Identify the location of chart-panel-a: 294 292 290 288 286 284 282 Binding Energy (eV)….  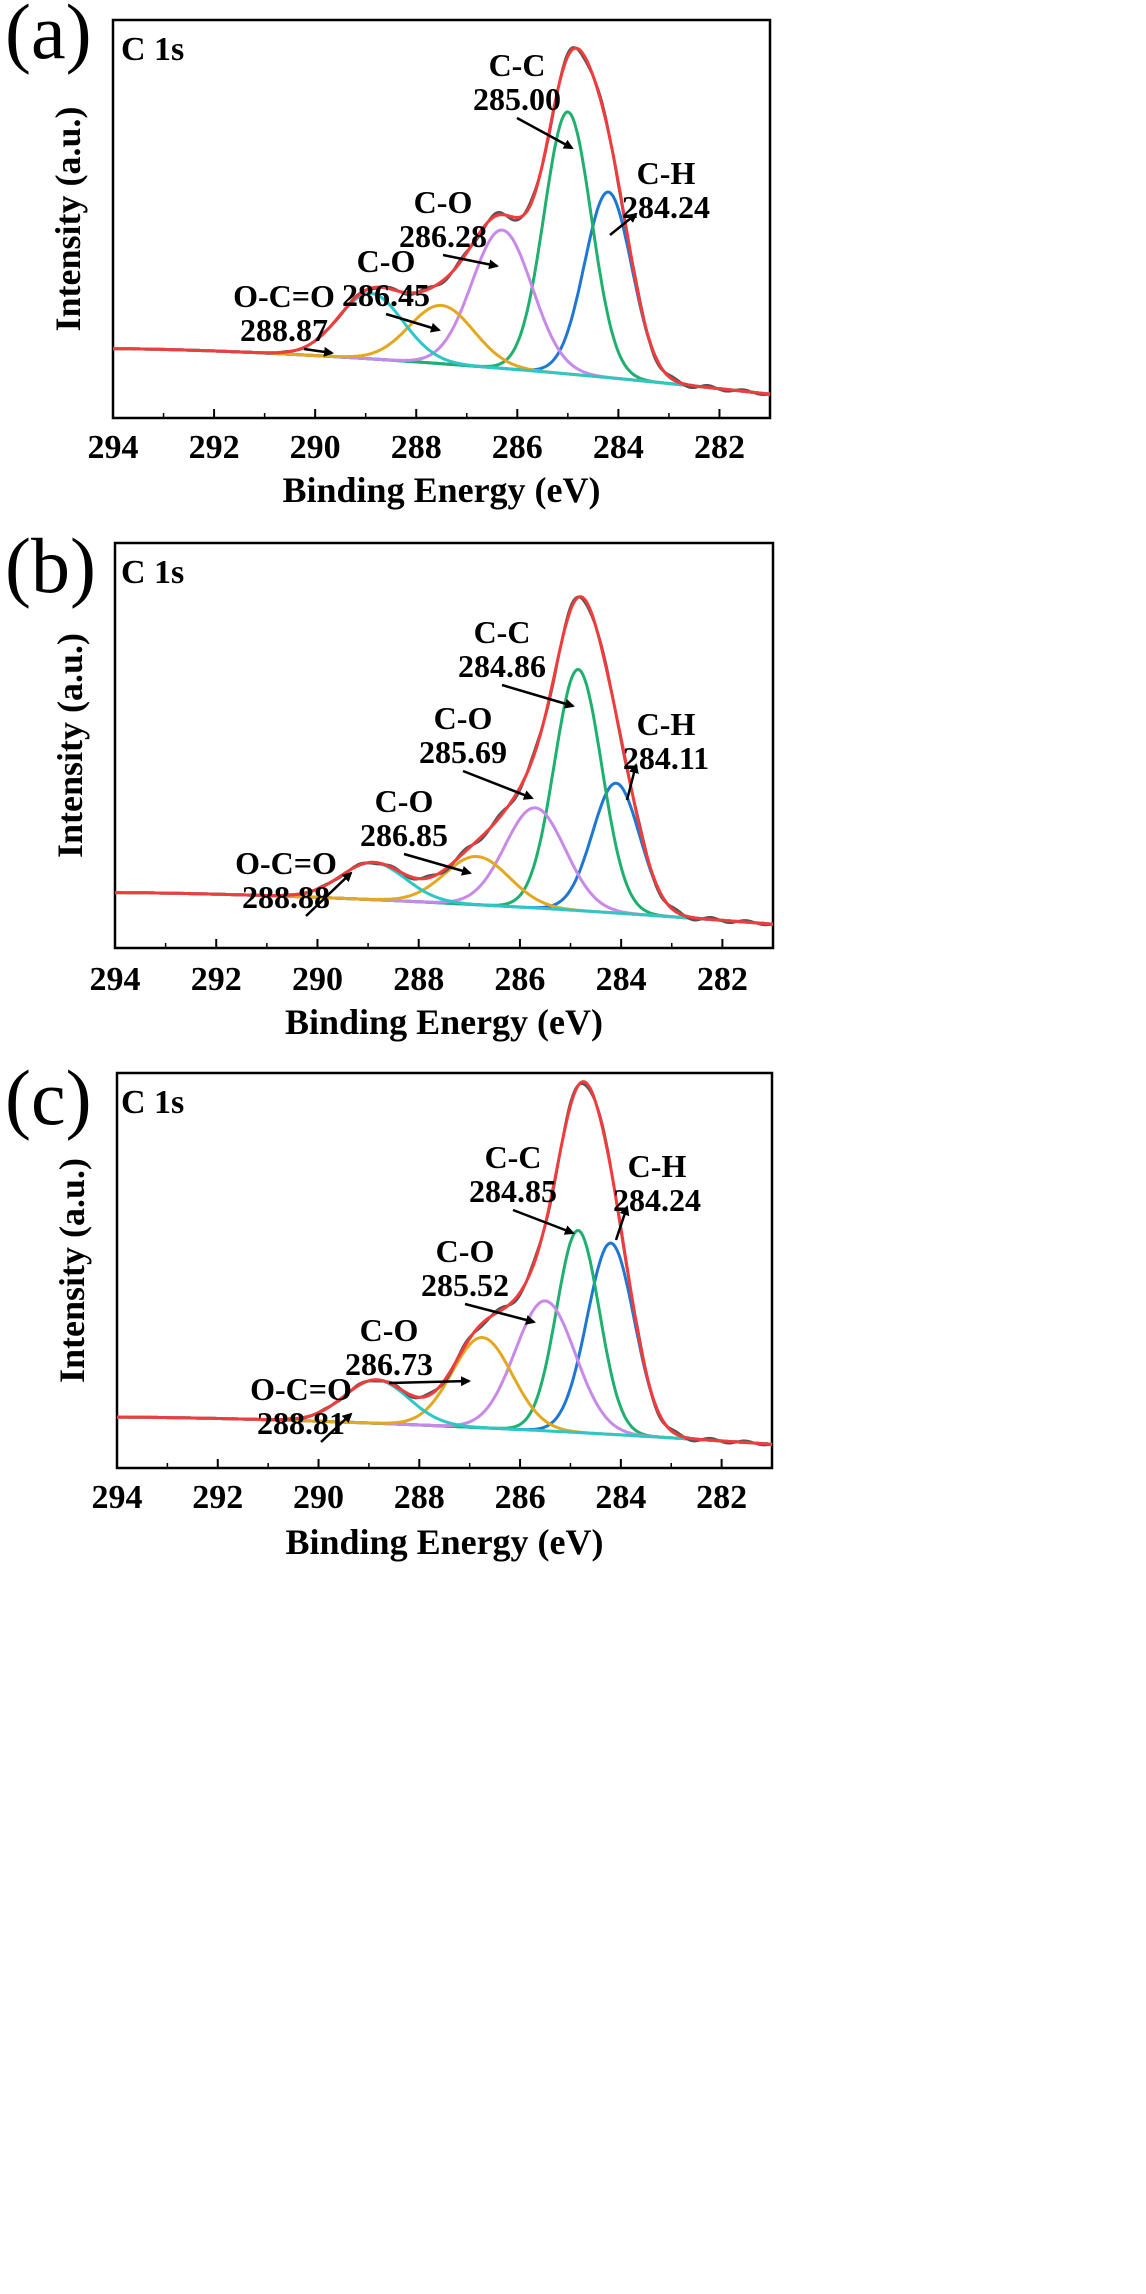
(388, 255).